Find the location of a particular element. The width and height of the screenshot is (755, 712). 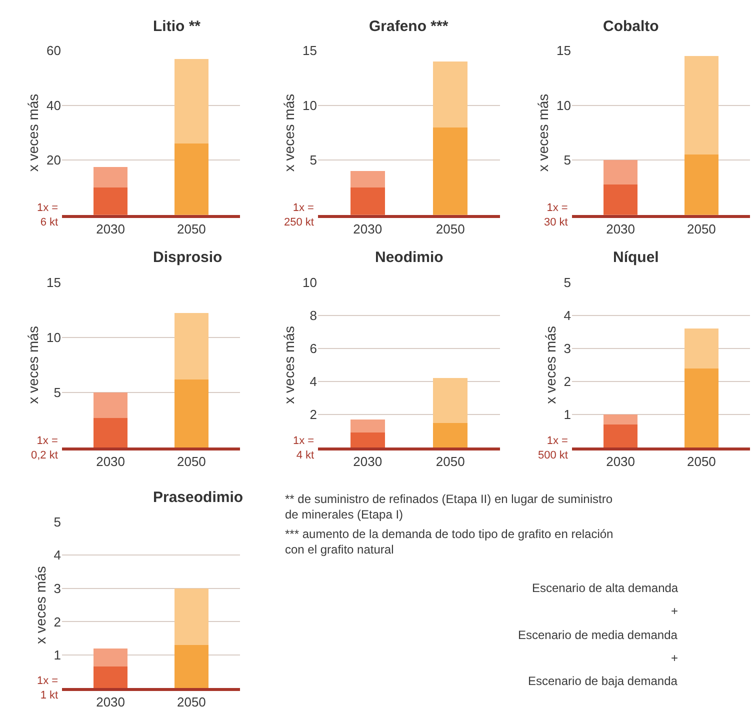

chart-title: Cobalto is located at coordinates (631, 26).